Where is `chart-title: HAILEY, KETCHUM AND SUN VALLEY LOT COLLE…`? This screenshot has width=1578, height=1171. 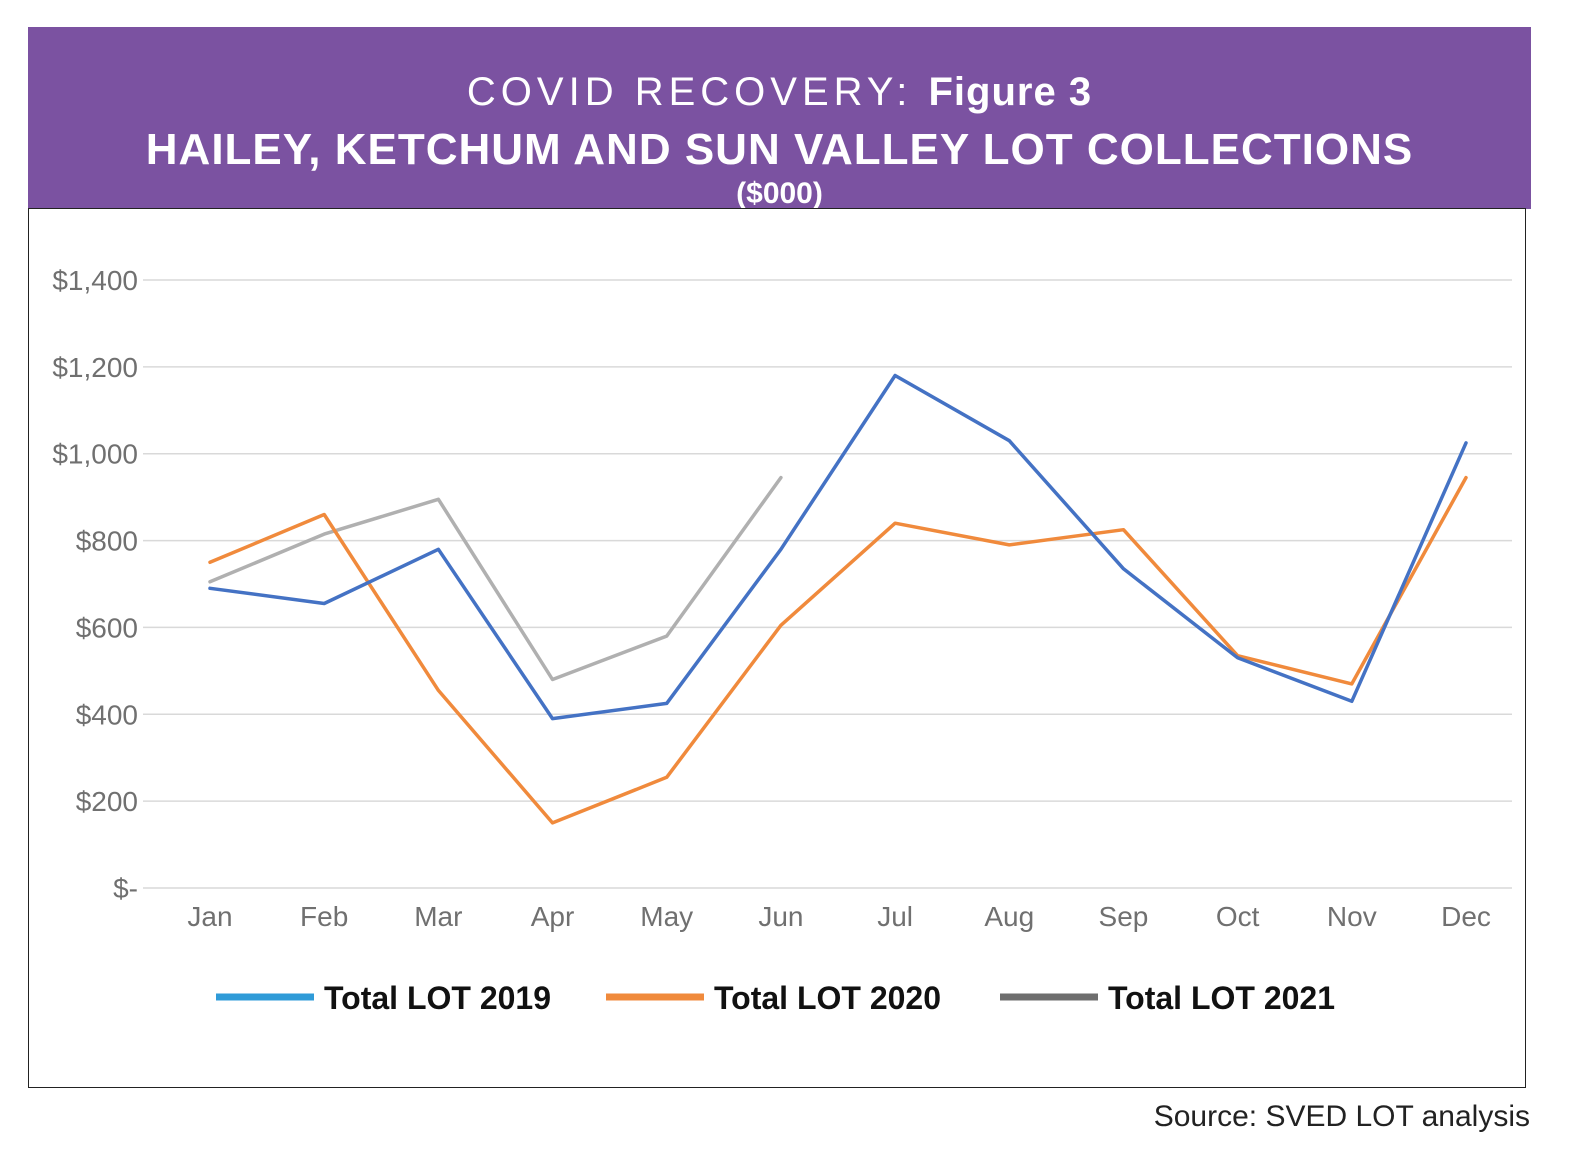
chart-title: HAILEY, KETCHUM AND SUN VALLEY LOT COLLE… is located at coordinates (779, 149).